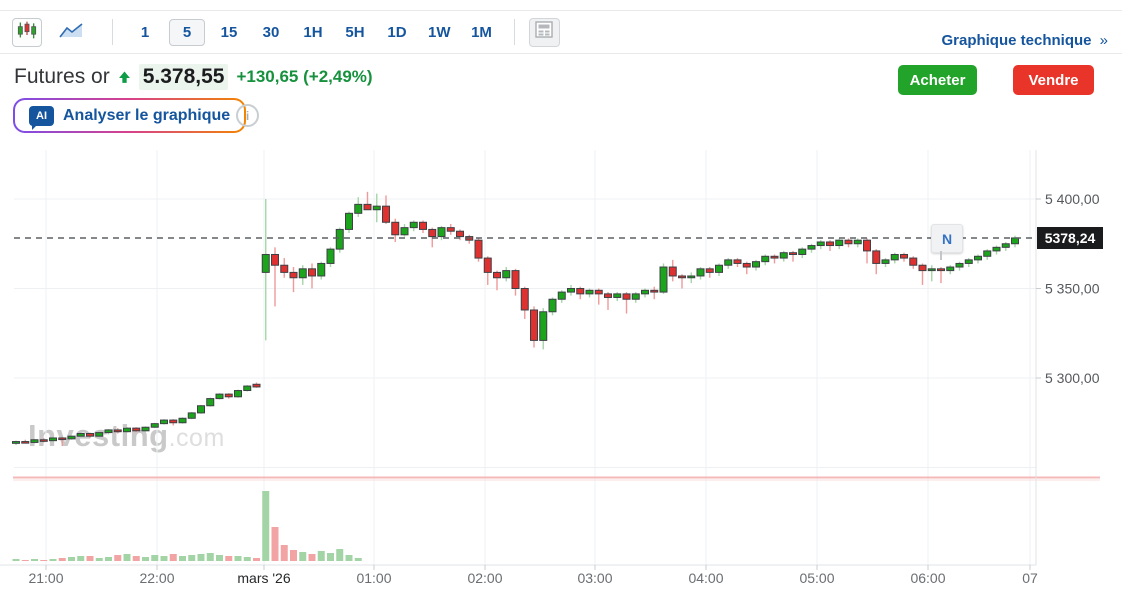 The image size is (1122, 605). I want to click on arrow-up-icon, so click(124, 77).